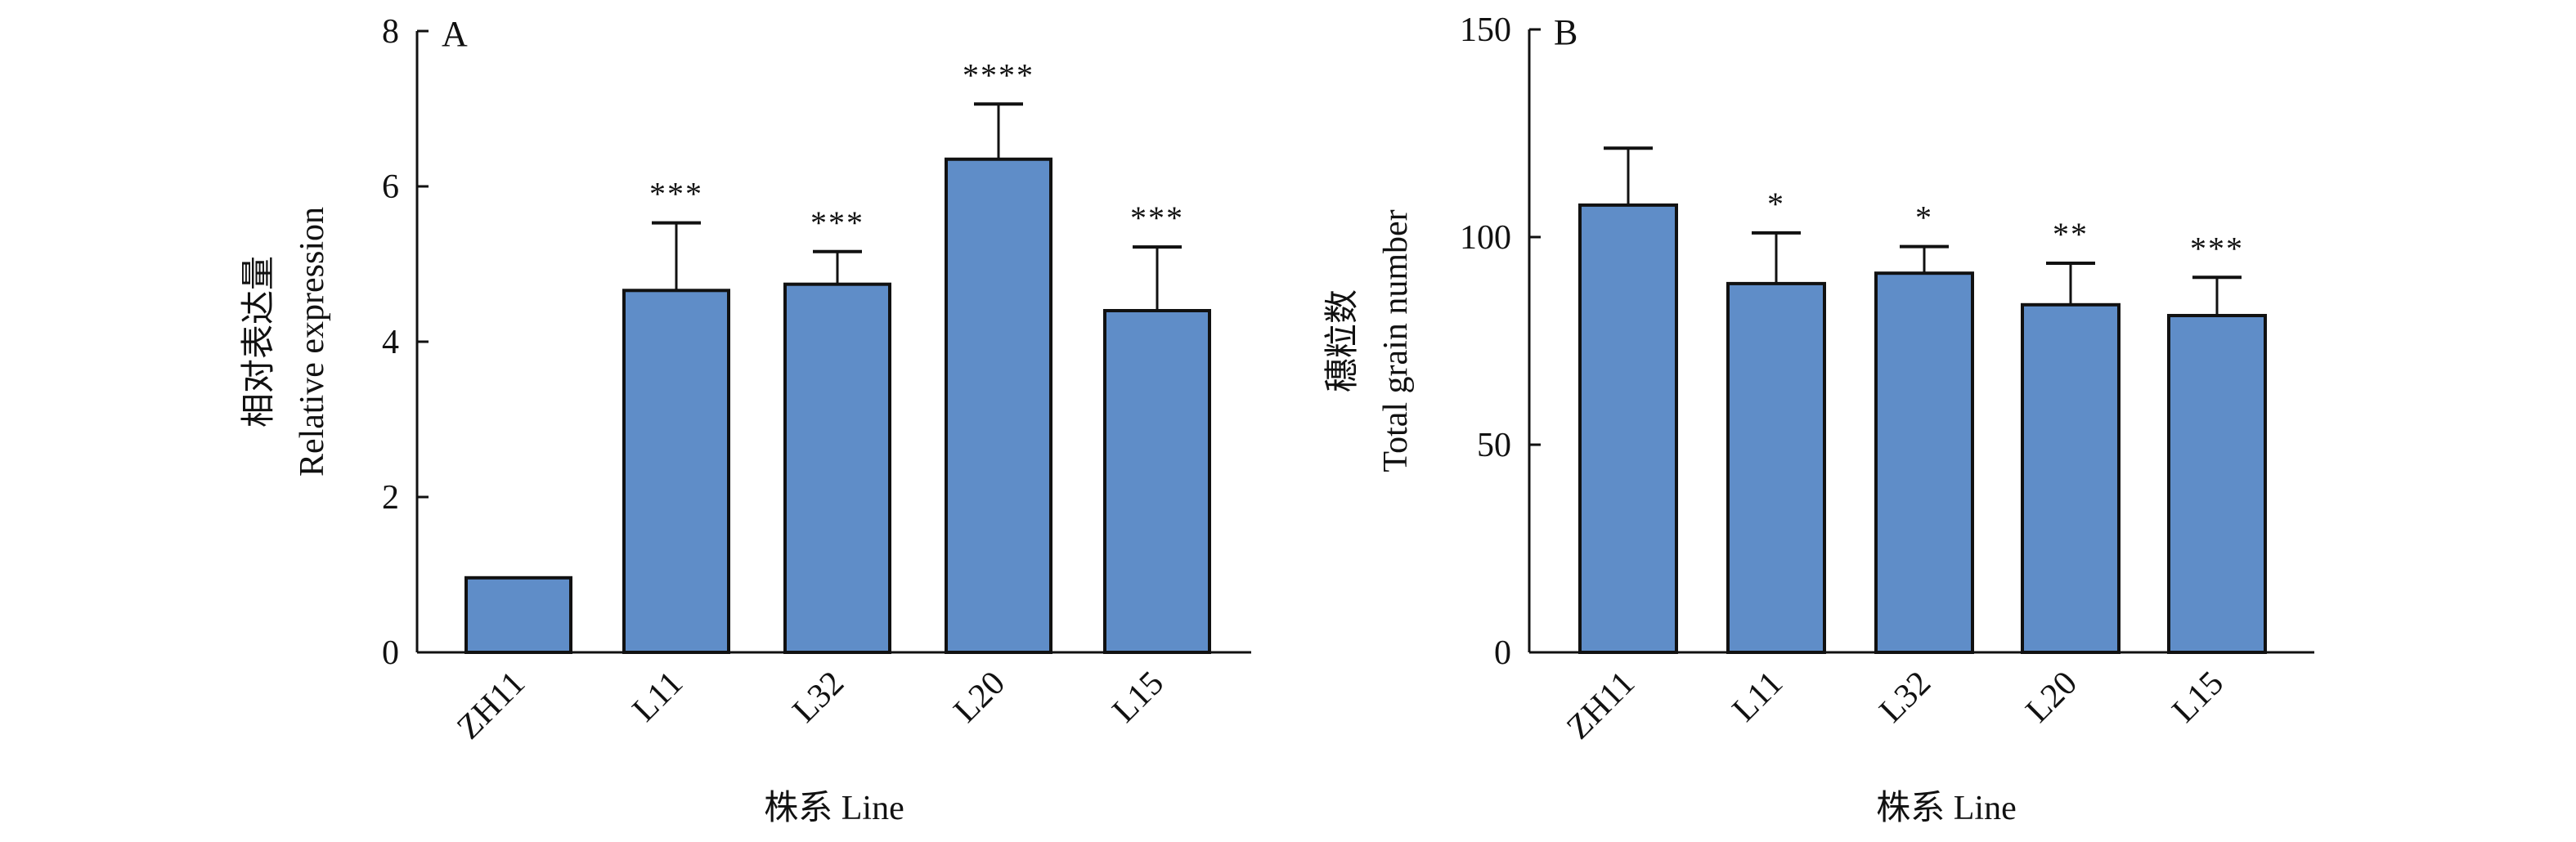 Image resolution: width=2576 pixels, height=842 pixels. What do you see at coordinates (391, 187) in the screenshot?
I see `y-tick-label: 6` at bounding box center [391, 187].